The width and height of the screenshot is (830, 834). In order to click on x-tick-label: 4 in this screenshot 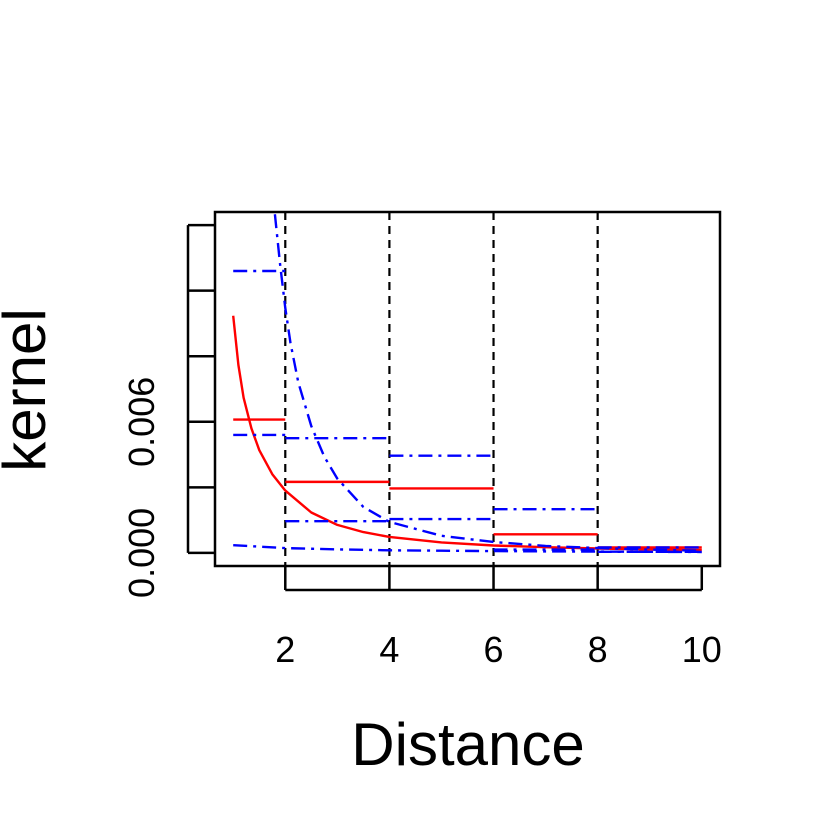, I will do `click(389, 649)`.